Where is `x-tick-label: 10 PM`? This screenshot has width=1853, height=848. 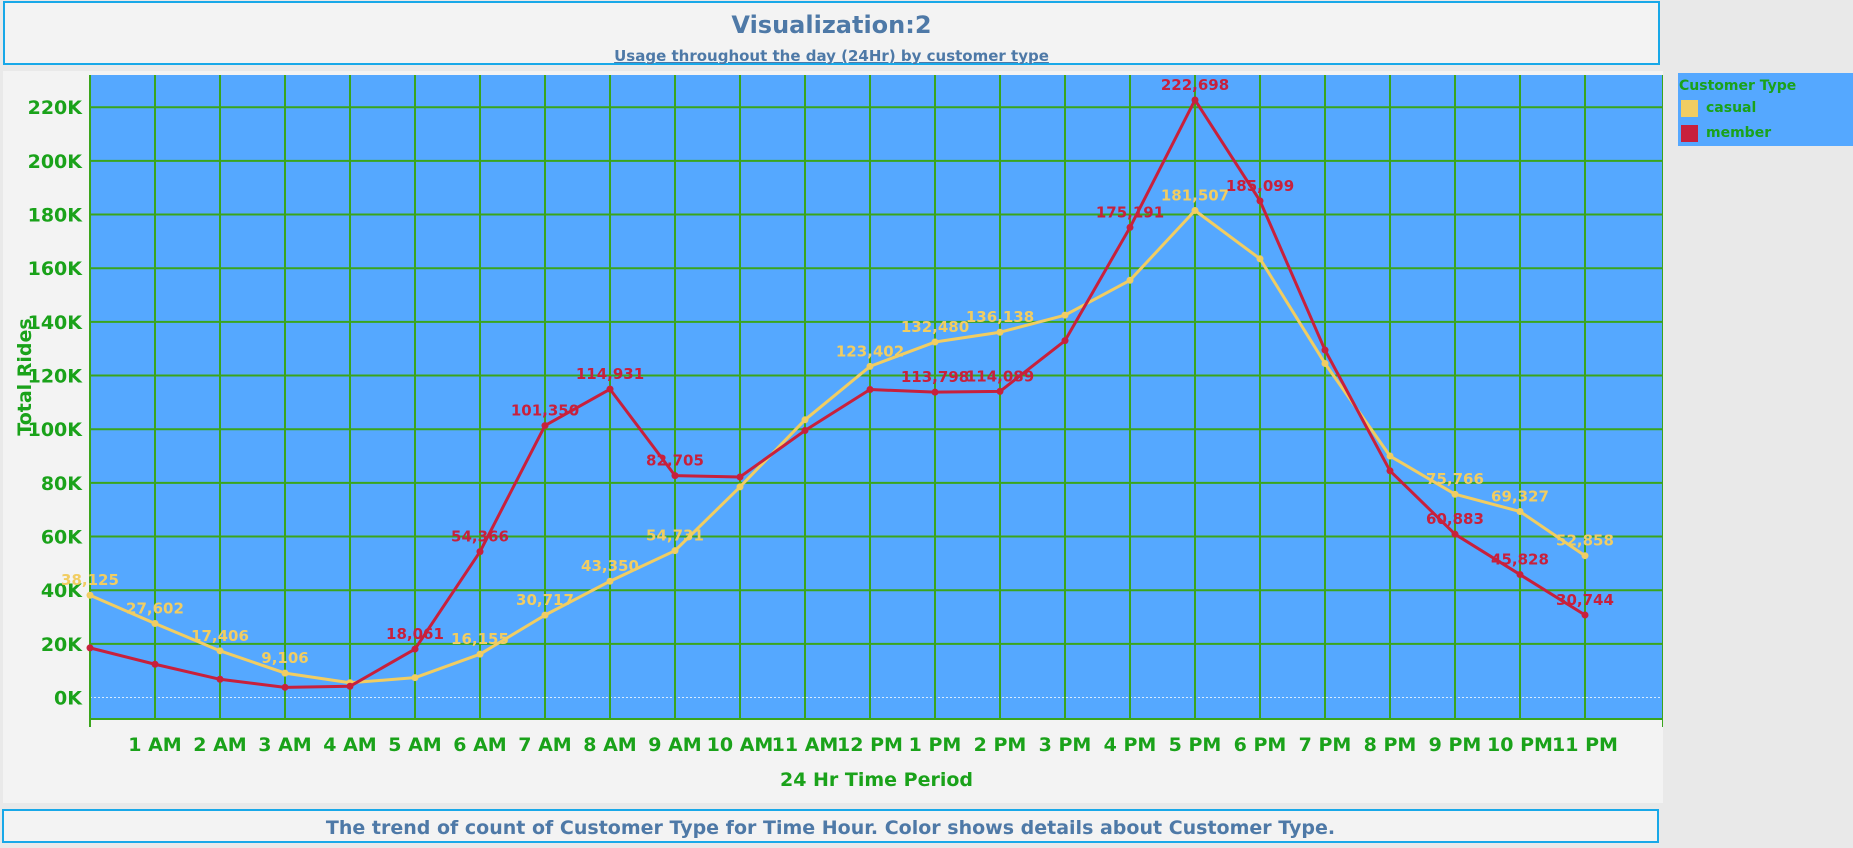 x-tick-label: 10 PM is located at coordinates (1520, 745).